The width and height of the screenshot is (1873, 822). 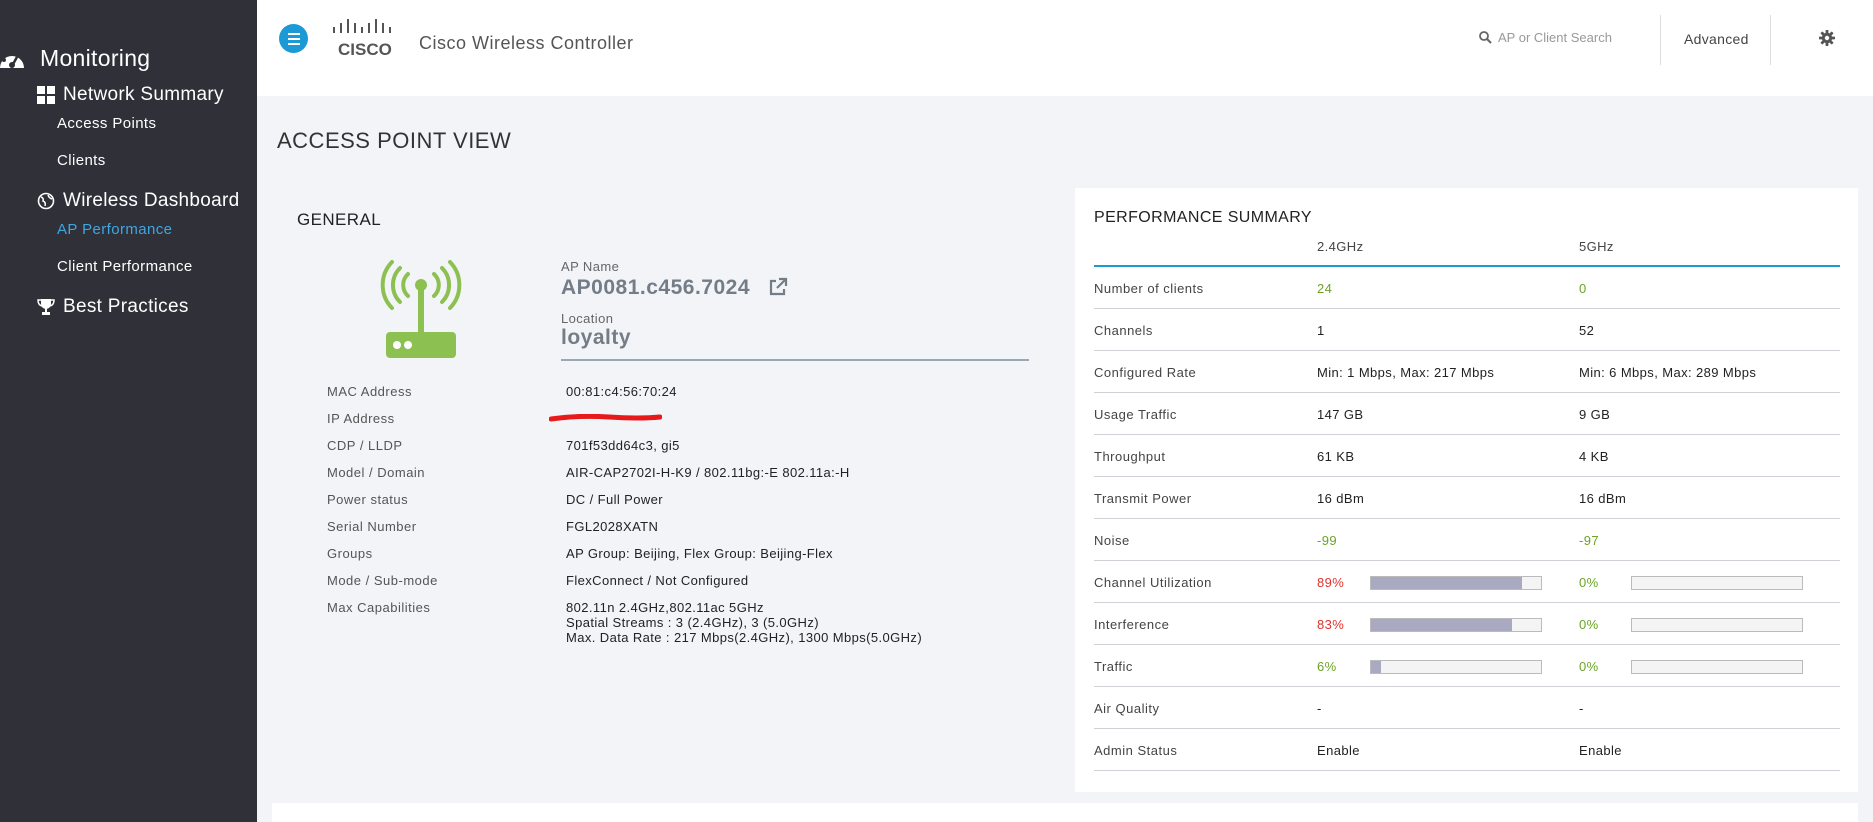 What do you see at coordinates (1065, 48) in the screenshot?
I see `top-header: CISCO Cisco Wireless Controller Advanced` at bounding box center [1065, 48].